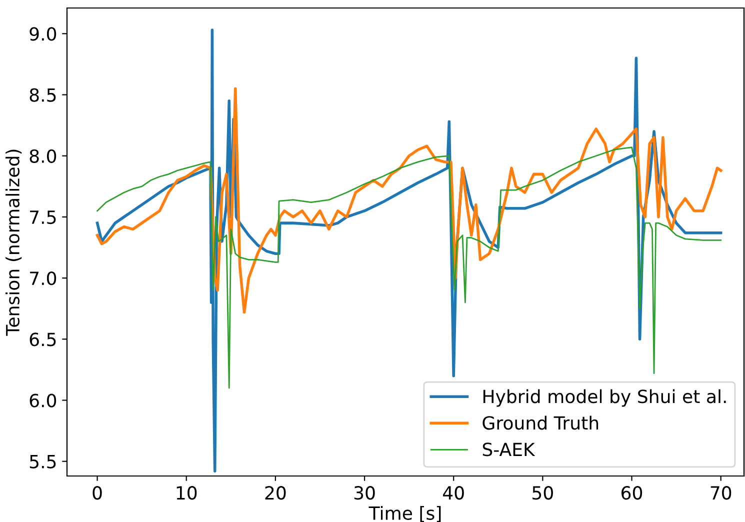 This screenshot has width=745, height=522. What do you see at coordinates (43, 339) in the screenshot?
I see `y-tick-label: 6.5` at bounding box center [43, 339].